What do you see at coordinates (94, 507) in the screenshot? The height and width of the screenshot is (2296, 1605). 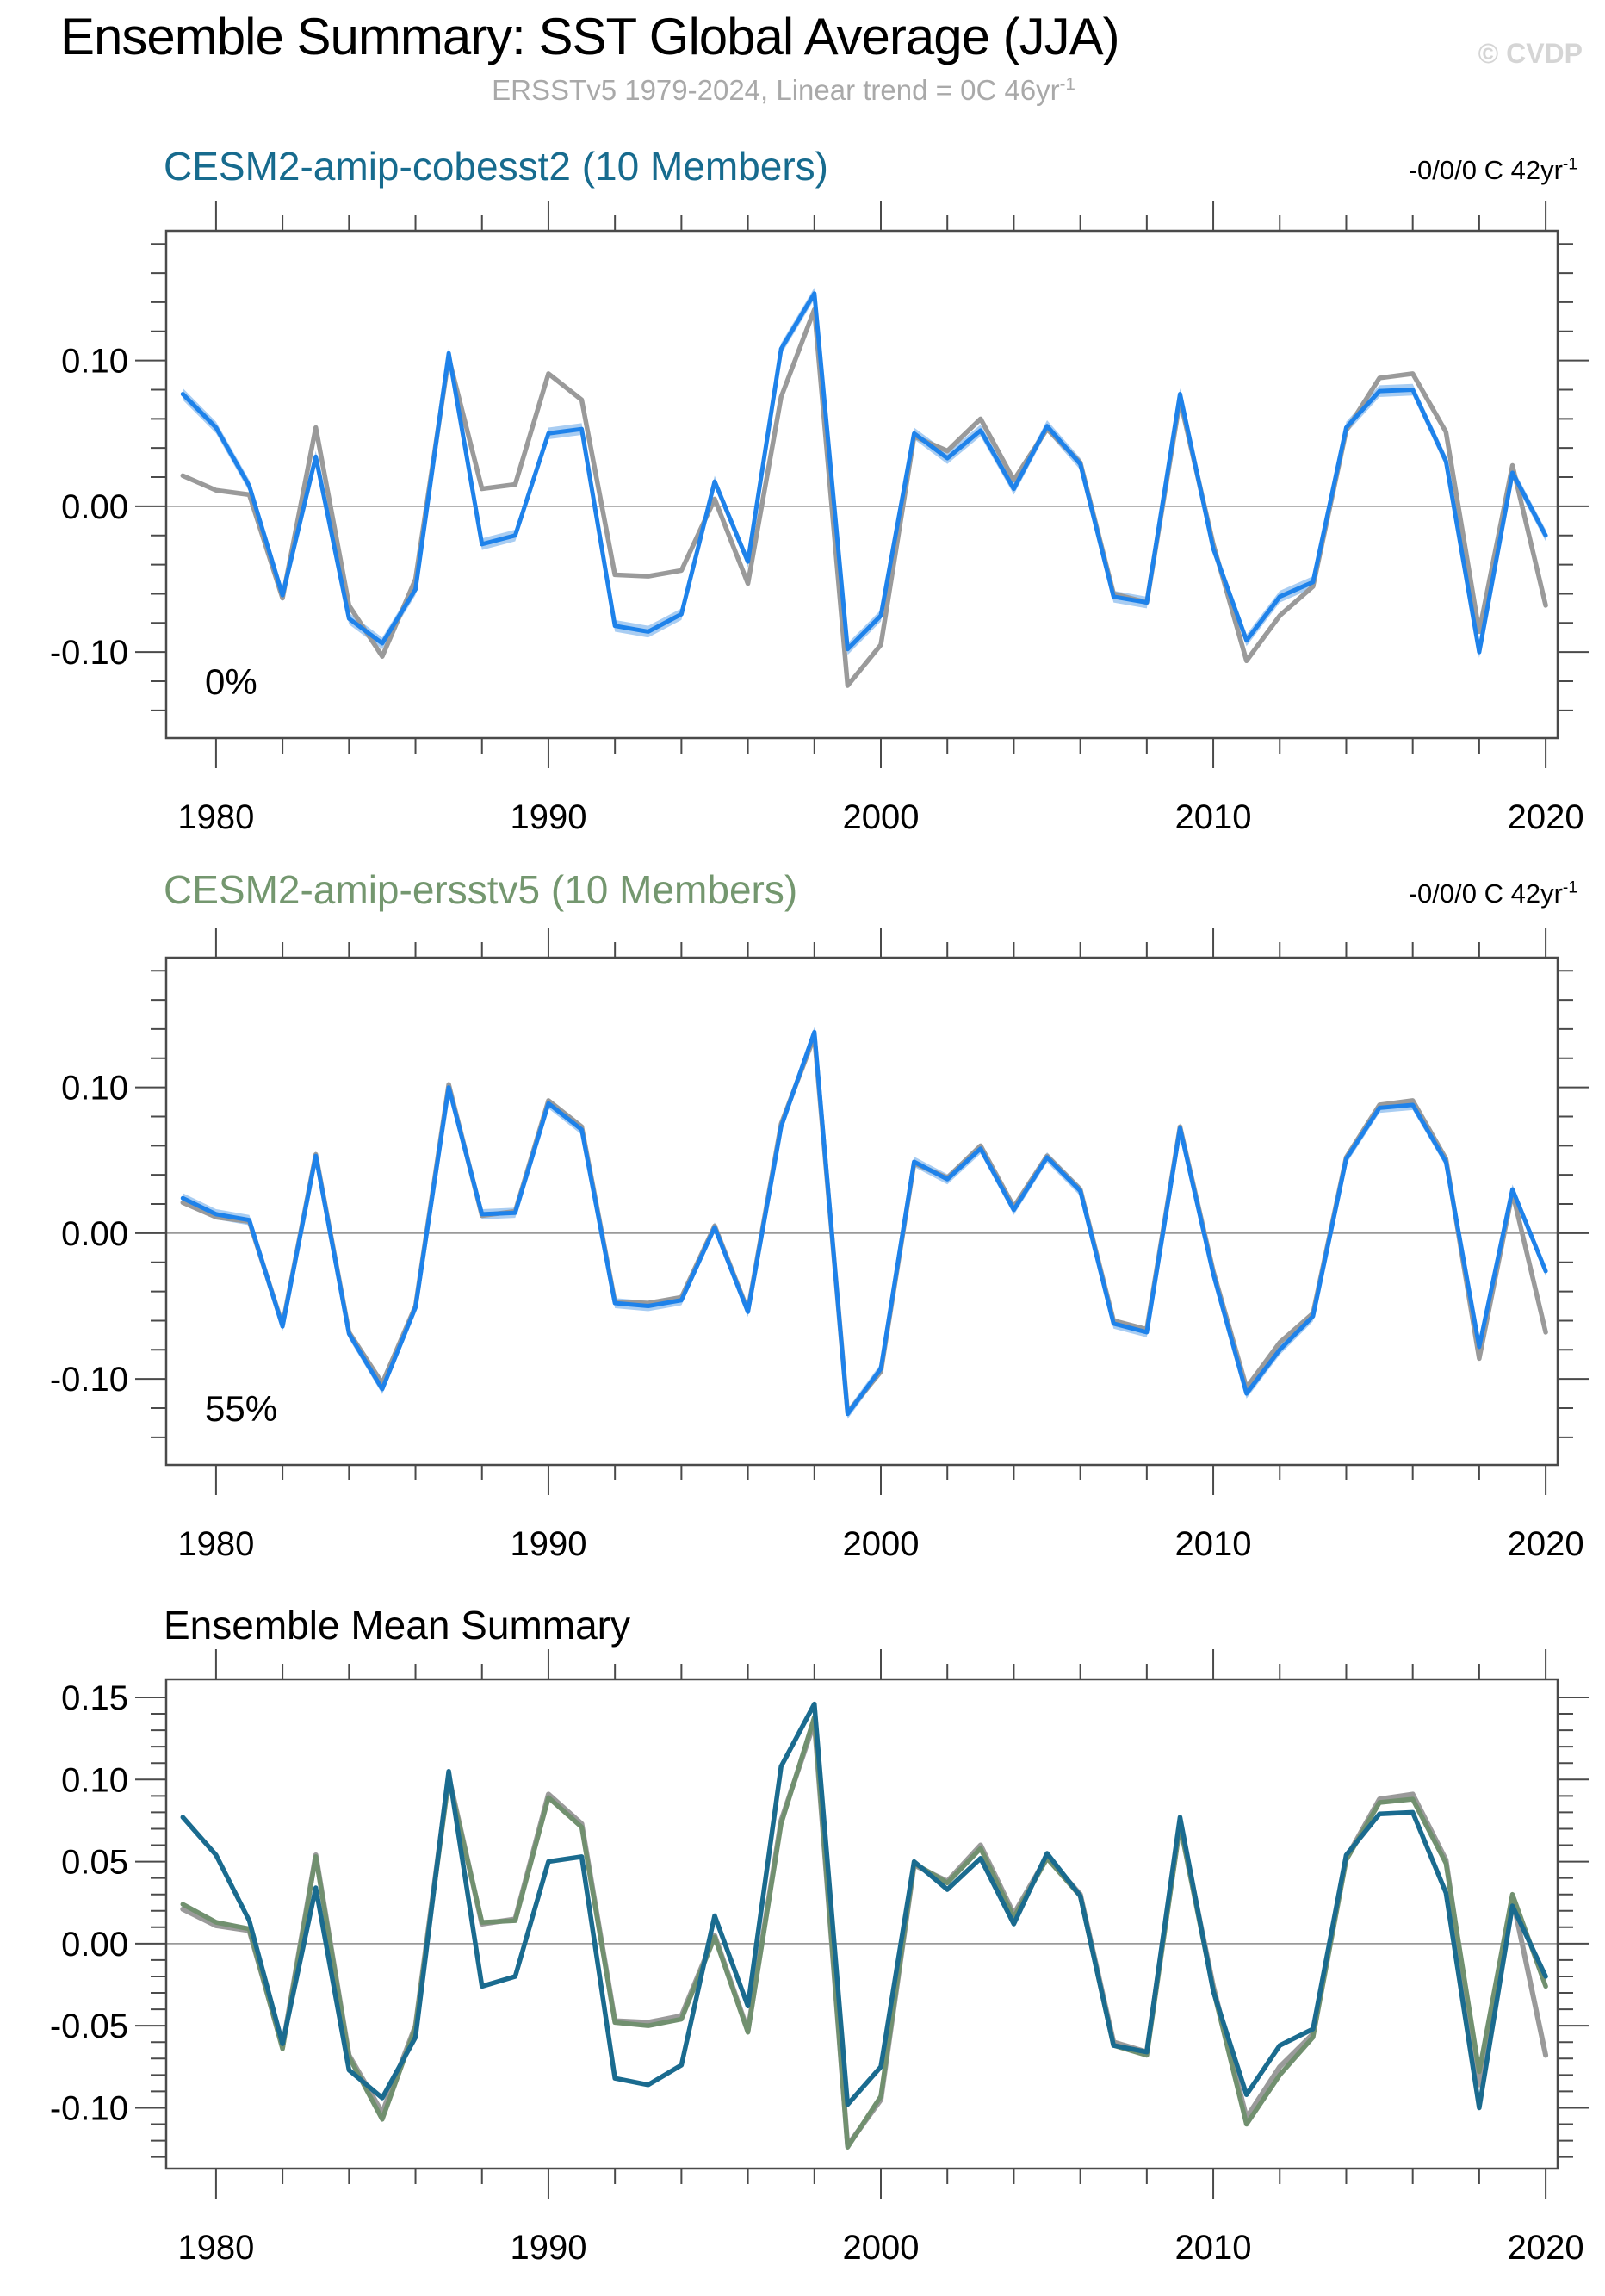 I see `panel1-ytick-label: 0.00` at bounding box center [94, 507].